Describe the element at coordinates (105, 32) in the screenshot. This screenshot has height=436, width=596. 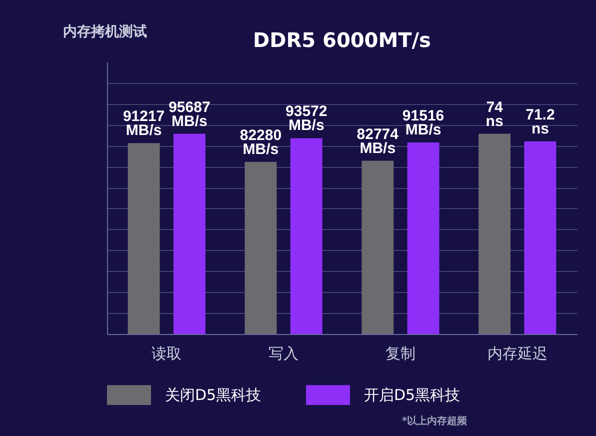
I see `text: 内存拷机测试` at that location.